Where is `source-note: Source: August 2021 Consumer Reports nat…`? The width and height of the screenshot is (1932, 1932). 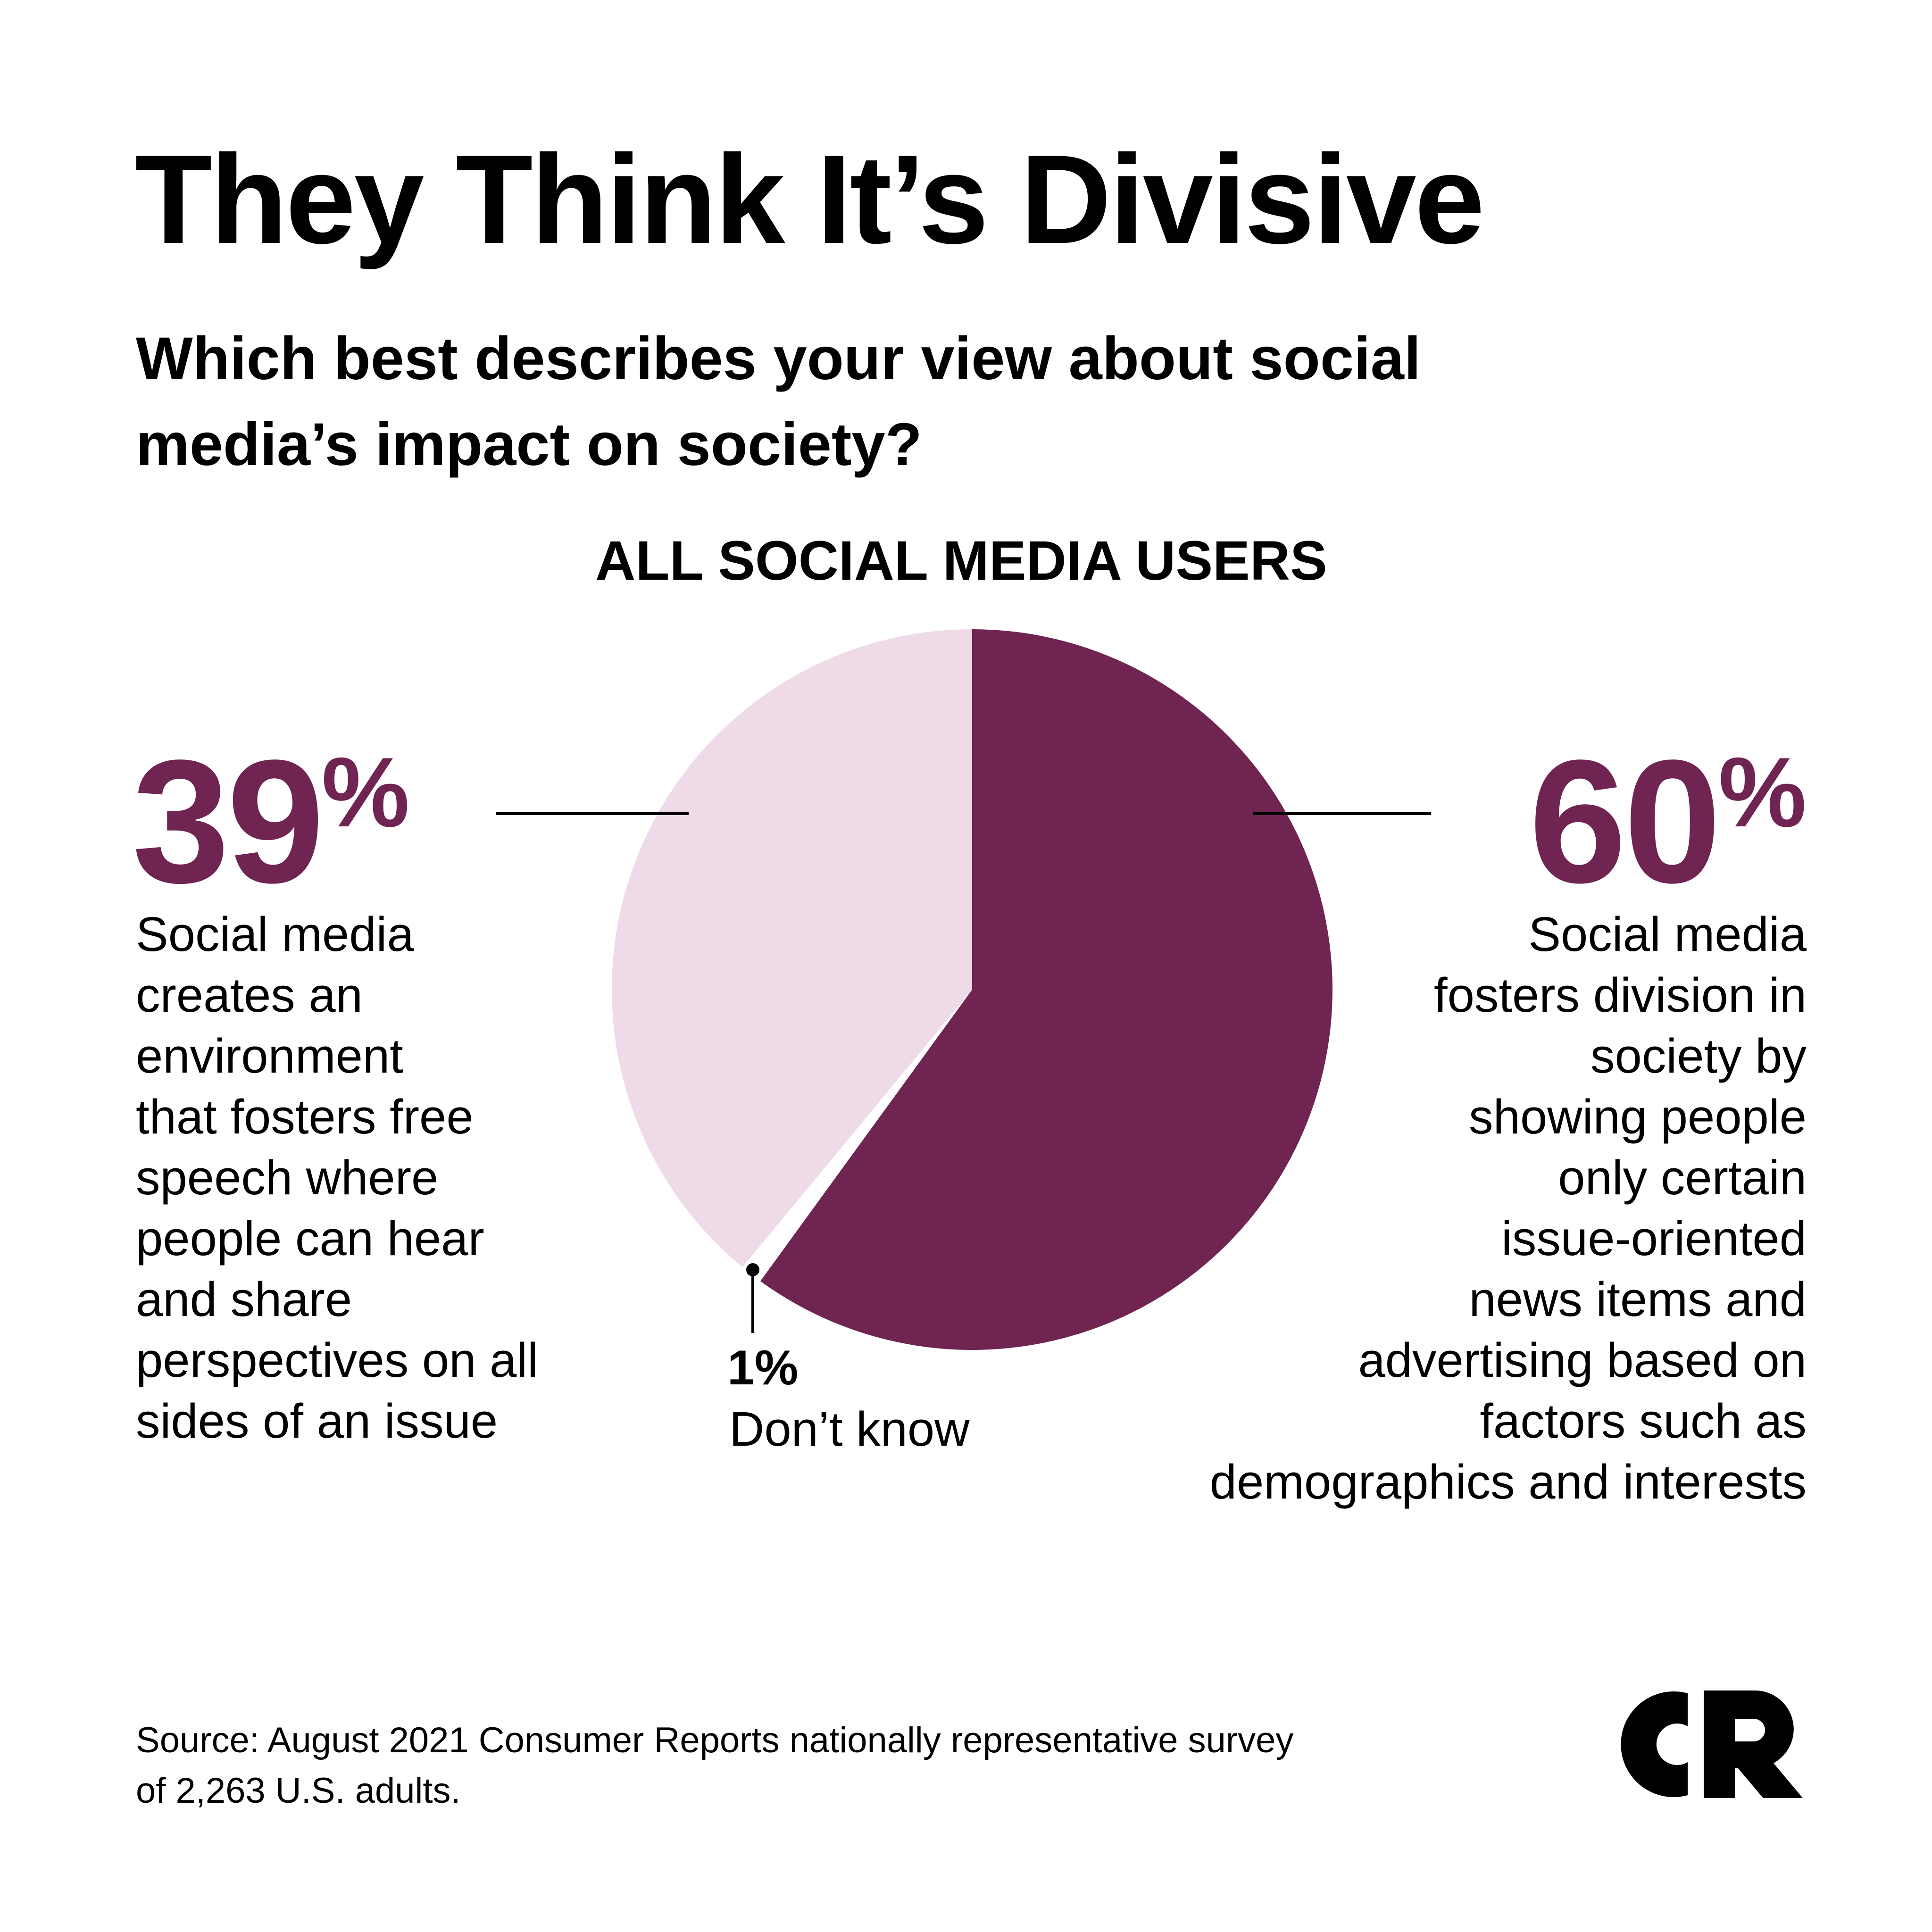
source-note: Source: August 2021 Consumer Reports nat… is located at coordinates (715, 1765).